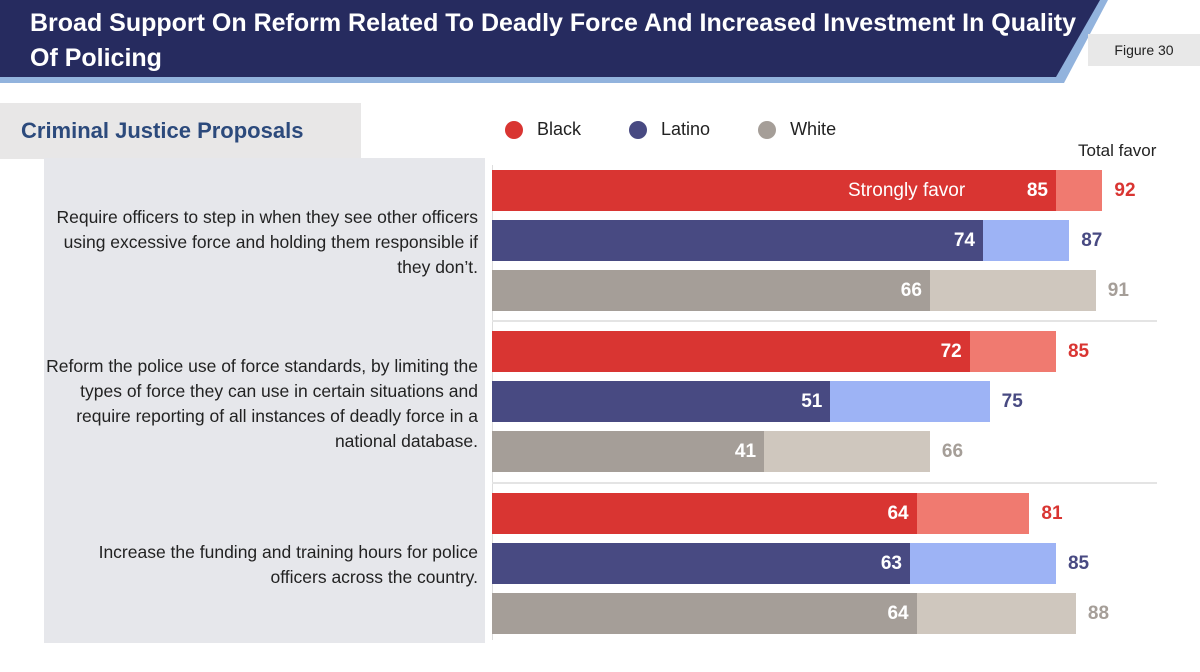  Describe the element at coordinates (686, 129) in the screenshot. I see `legend-label: Latino` at that location.